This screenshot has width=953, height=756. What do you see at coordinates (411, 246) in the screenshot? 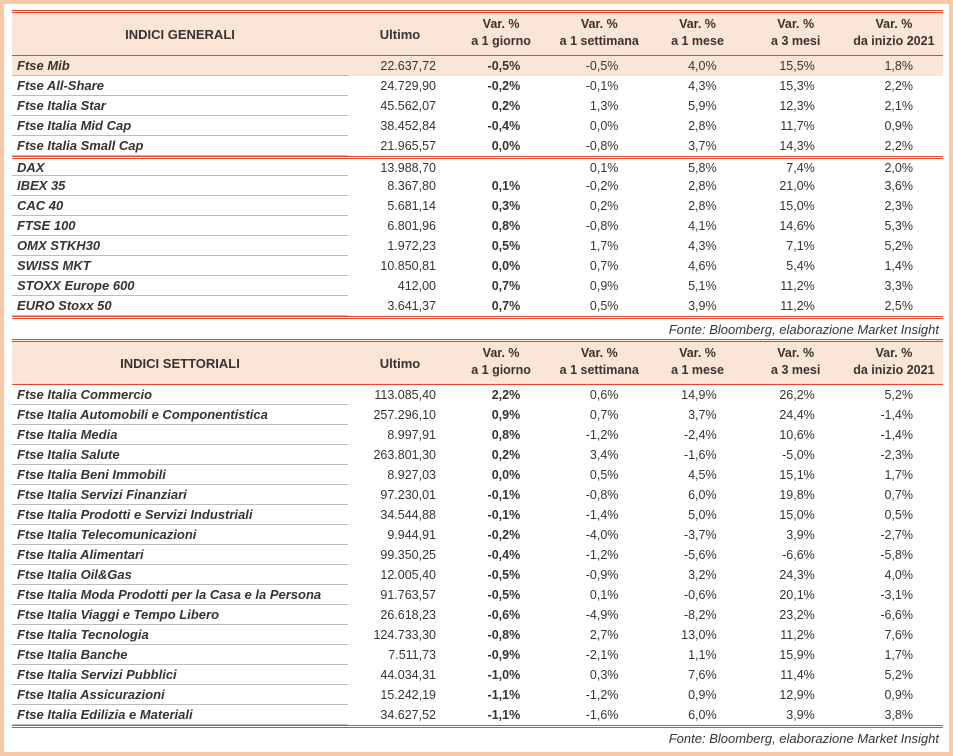
I see `cell-ultimo: 1.972,23` at bounding box center [411, 246].